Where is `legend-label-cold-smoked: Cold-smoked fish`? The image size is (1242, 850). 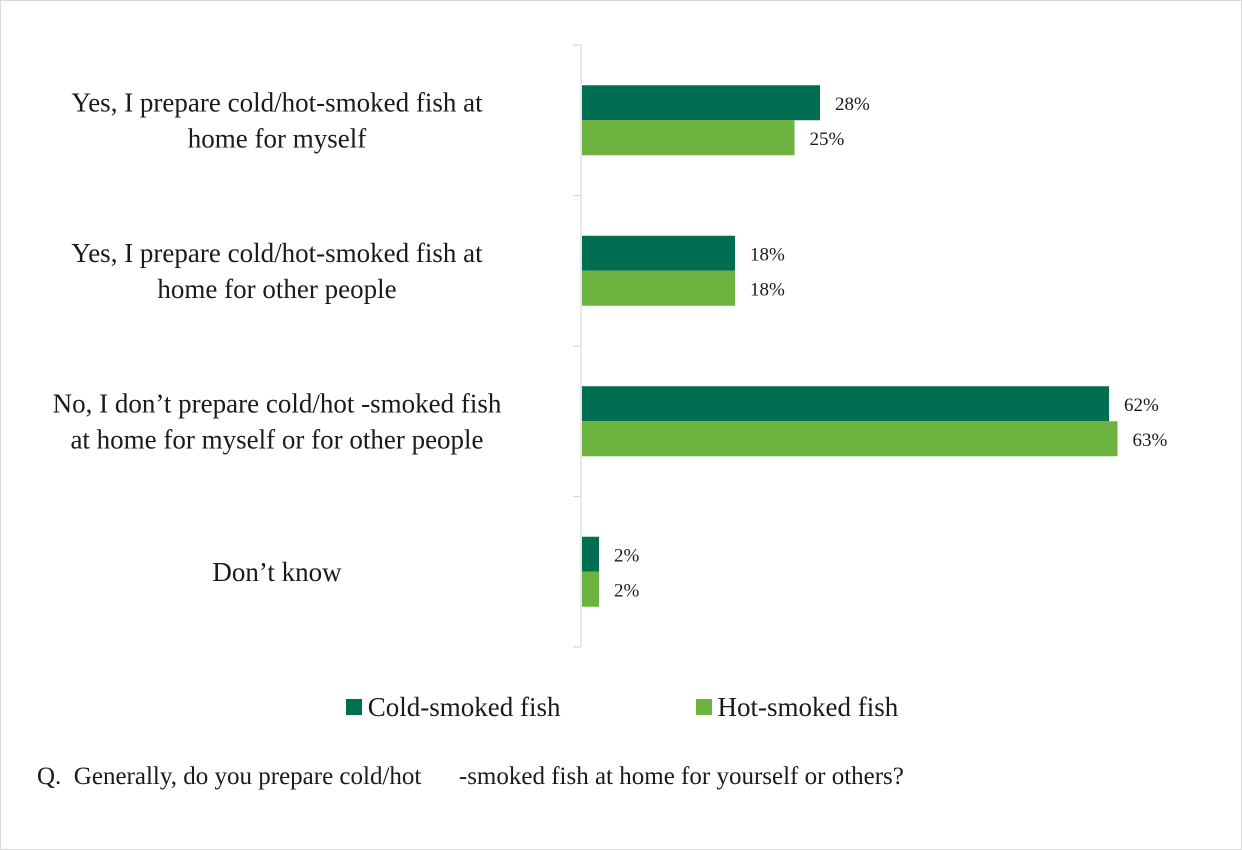
legend-label-cold-smoked: Cold-smoked fish is located at coordinates (464, 706).